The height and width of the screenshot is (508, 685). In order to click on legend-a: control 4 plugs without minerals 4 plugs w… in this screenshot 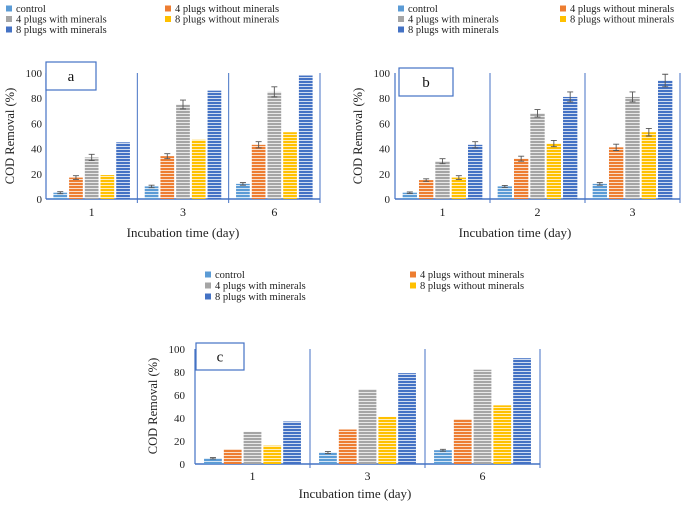, I will do `click(142, 20)`.